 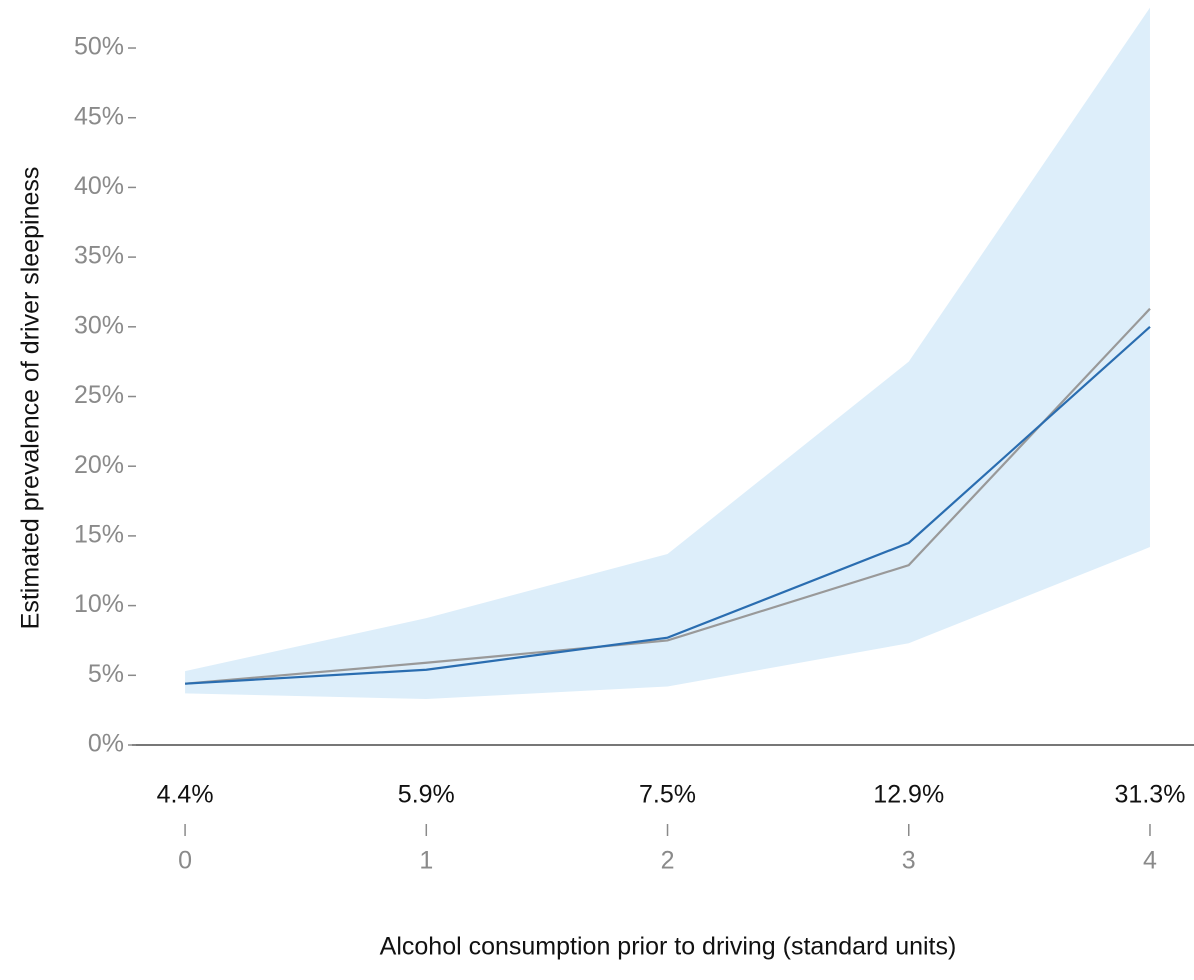 What do you see at coordinates (99, 395) in the screenshot?
I see `y-tick-label: 25%` at bounding box center [99, 395].